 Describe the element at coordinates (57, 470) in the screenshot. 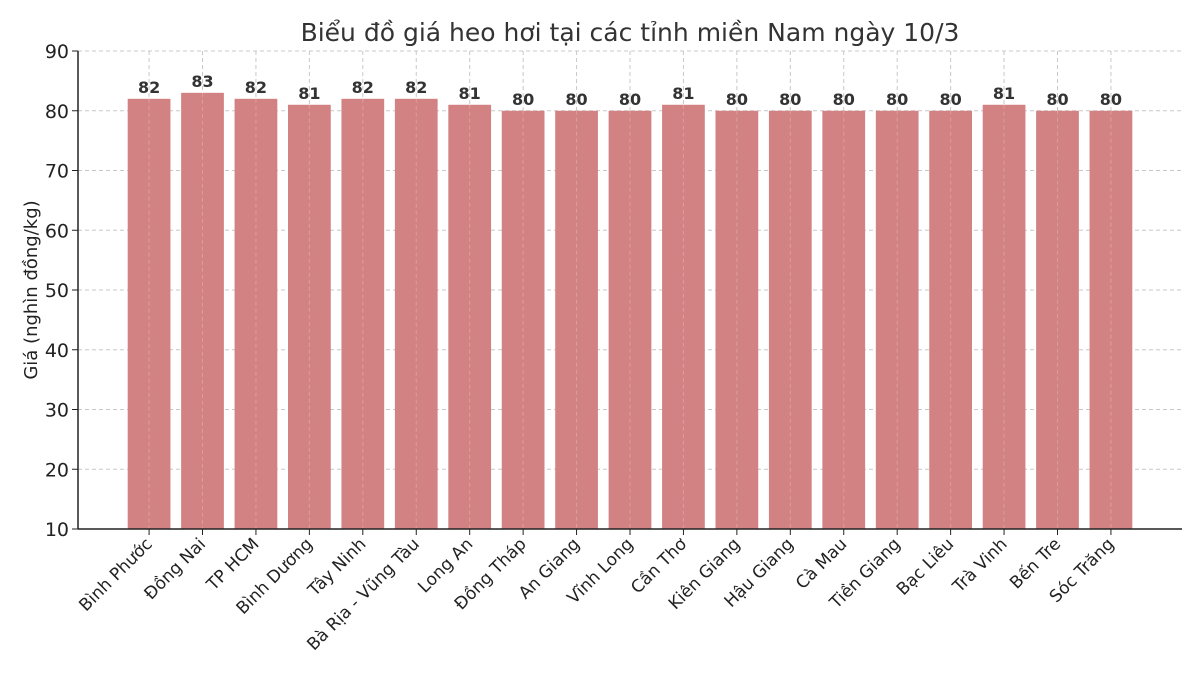

I see `y-tick-label: 20` at that location.